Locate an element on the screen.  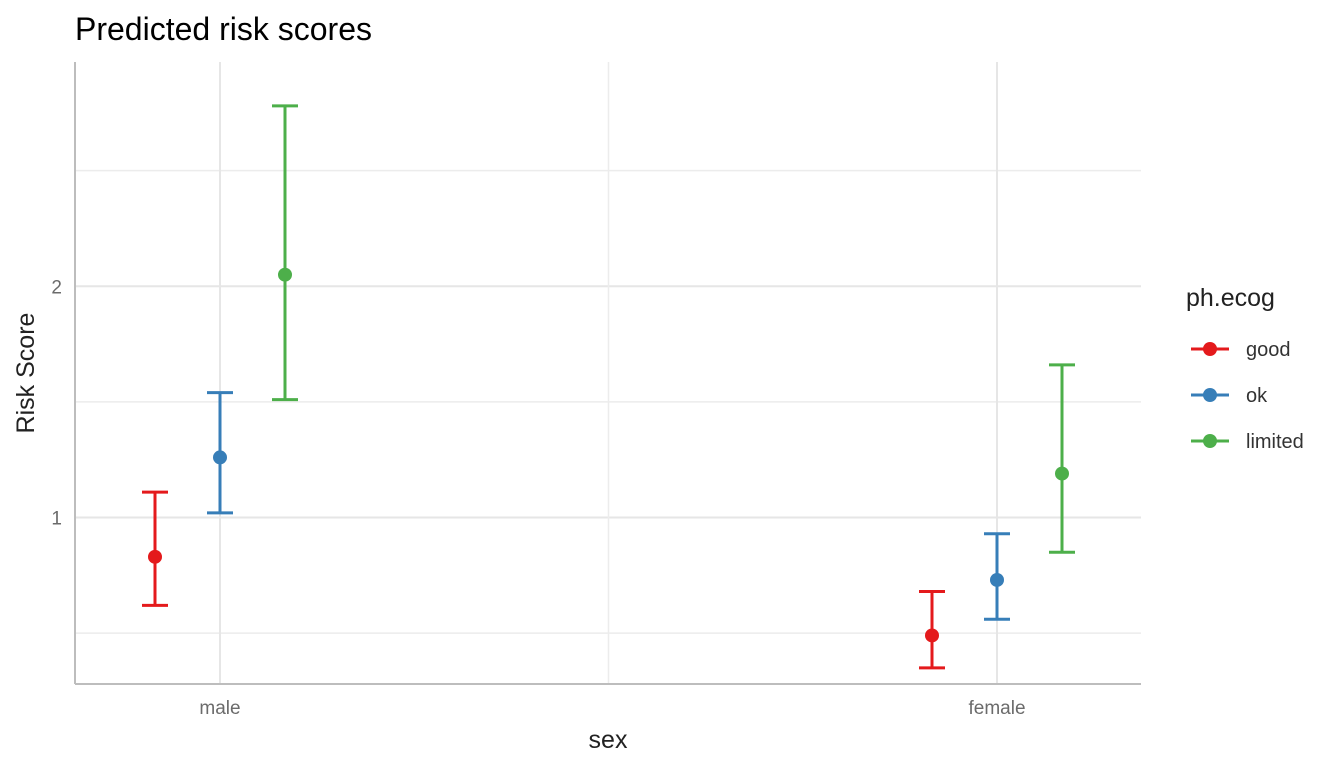
legend: ph.ecog good ok limited is located at coordinates (1245, 368).